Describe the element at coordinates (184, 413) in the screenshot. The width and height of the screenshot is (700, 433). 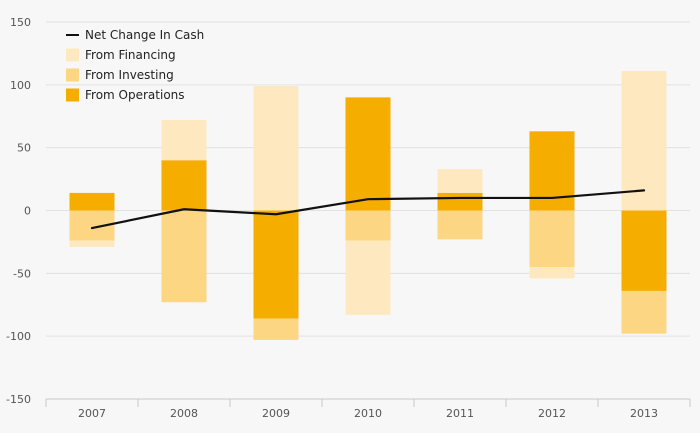
I see `x-tick-label: 2008` at that location.